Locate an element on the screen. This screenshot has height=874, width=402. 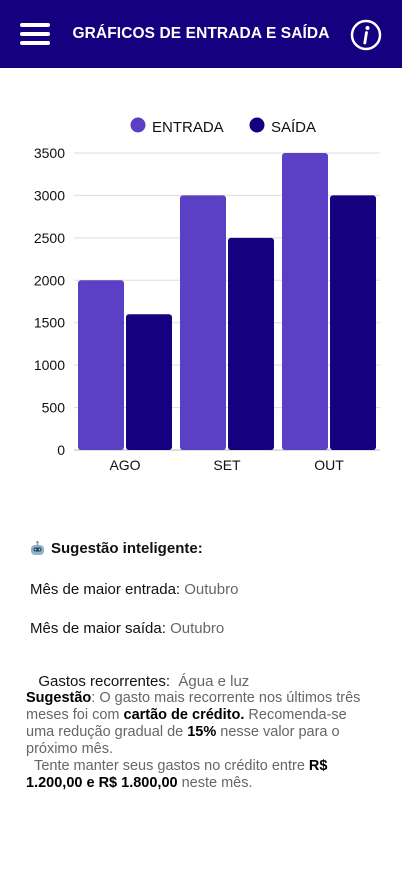
insight-row-recorrentes: Gastos recorrentes: Água e luz is located at coordinates (139, 673).